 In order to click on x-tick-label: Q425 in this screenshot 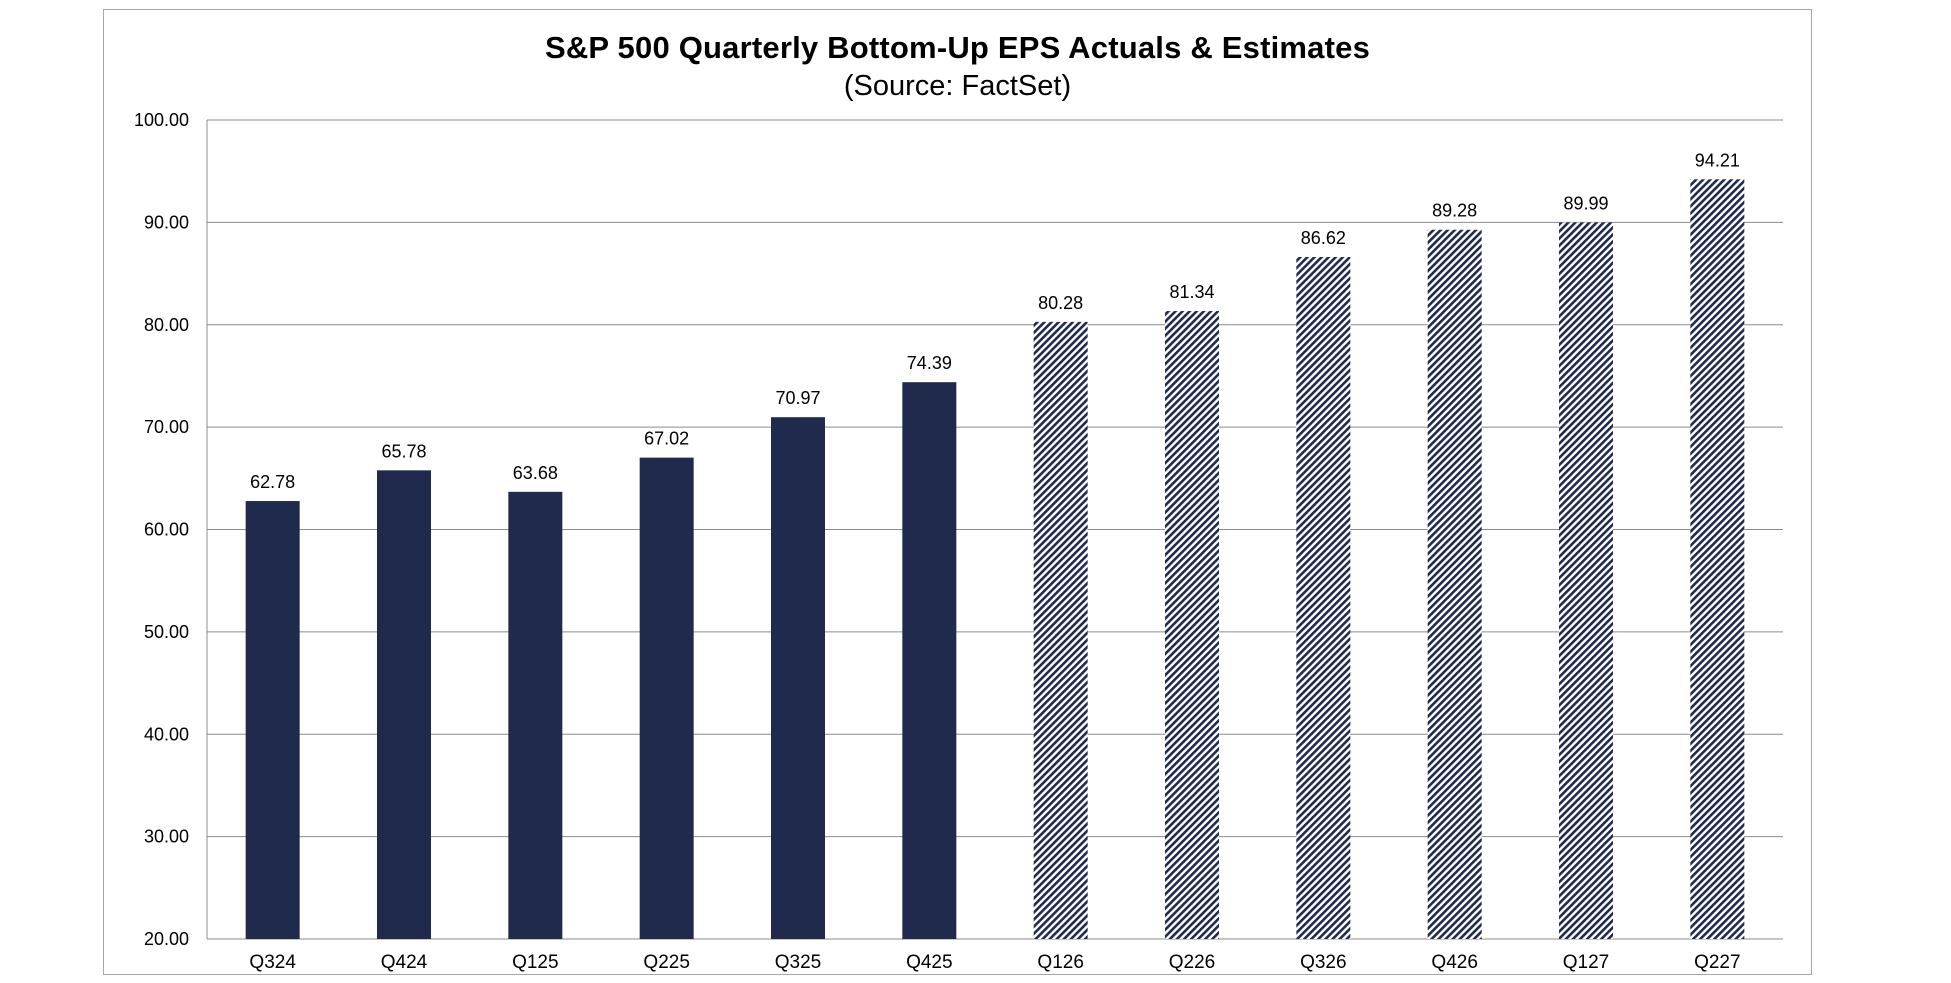, I will do `click(929, 962)`.